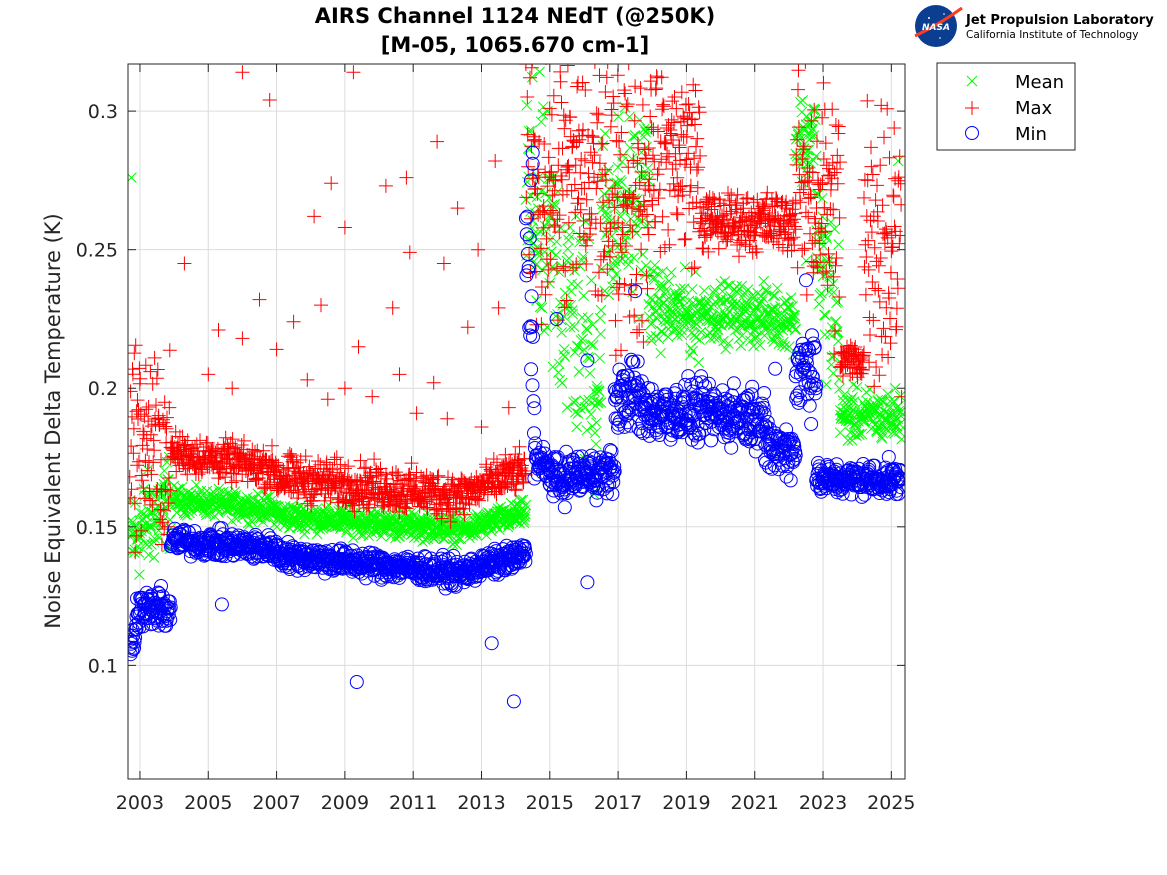  I want to click on chart-title: AIRS Channel 1124 NEdT (@250K), so click(515, 16).